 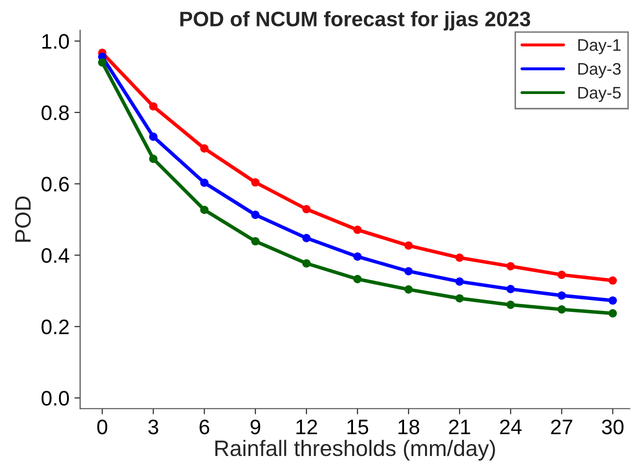 What do you see at coordinates (56, 255) in the screenshot?
I see `y-tick-label: 0.4` at bounding box center [56, 255].